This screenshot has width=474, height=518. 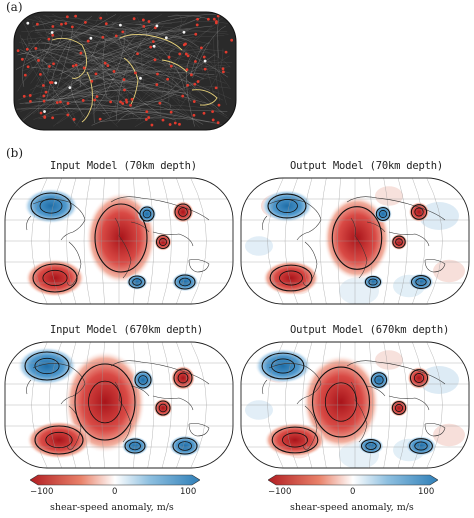 I want to click on panel-a-label: (a), so click(x=14, y=7).